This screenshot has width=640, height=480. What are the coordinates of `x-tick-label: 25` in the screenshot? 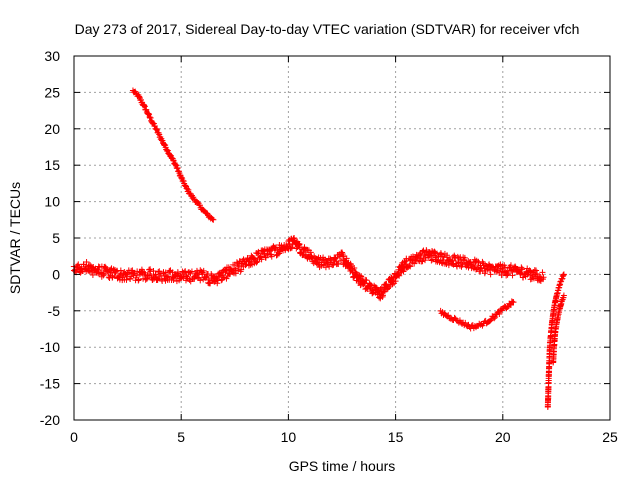 It's located at (610, 437).